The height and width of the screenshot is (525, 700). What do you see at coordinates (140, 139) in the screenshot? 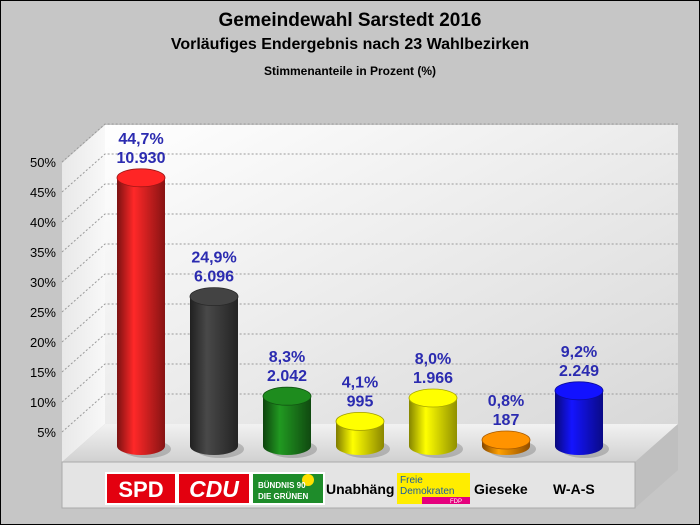
I see `percent-label: 44,7%` at bounding box center [140, 139].